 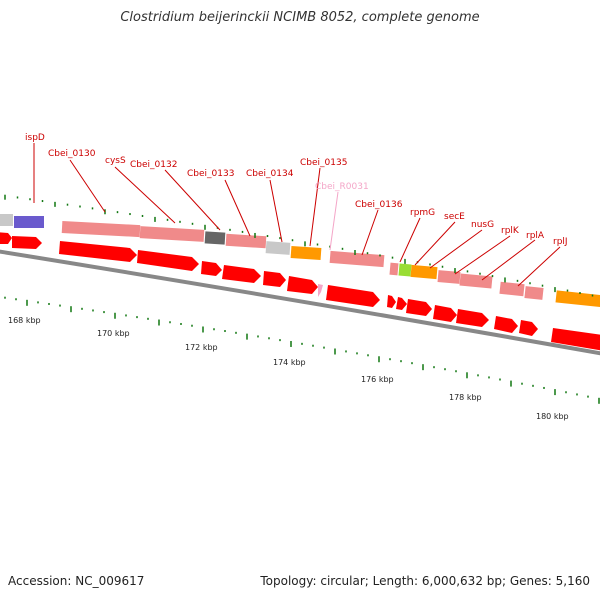 I want to click on gene-label: cysS, so click(x=115, y=161).